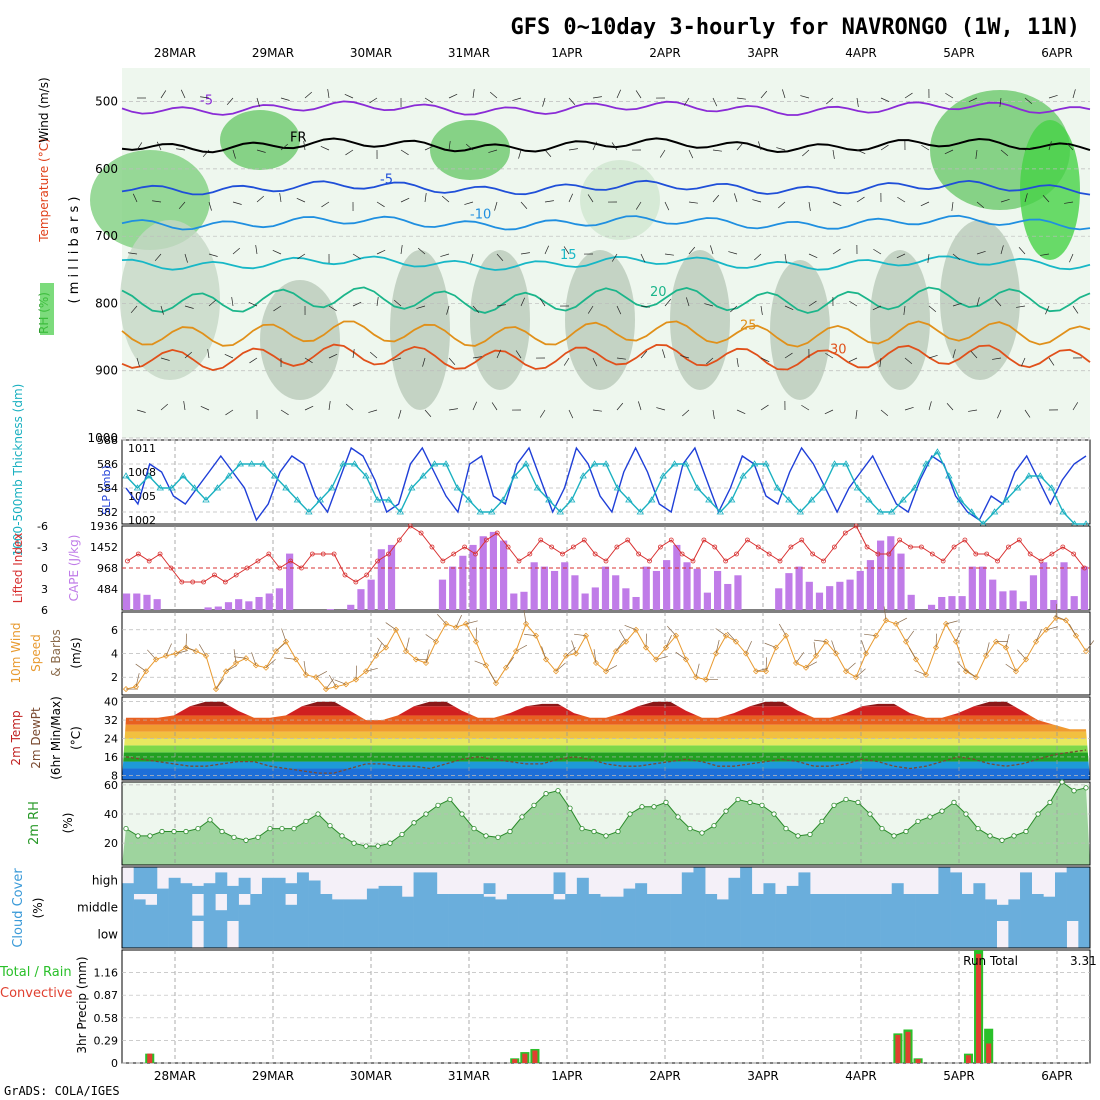  I want to click on axis-title-line: & Barbs, so click(56, 653).